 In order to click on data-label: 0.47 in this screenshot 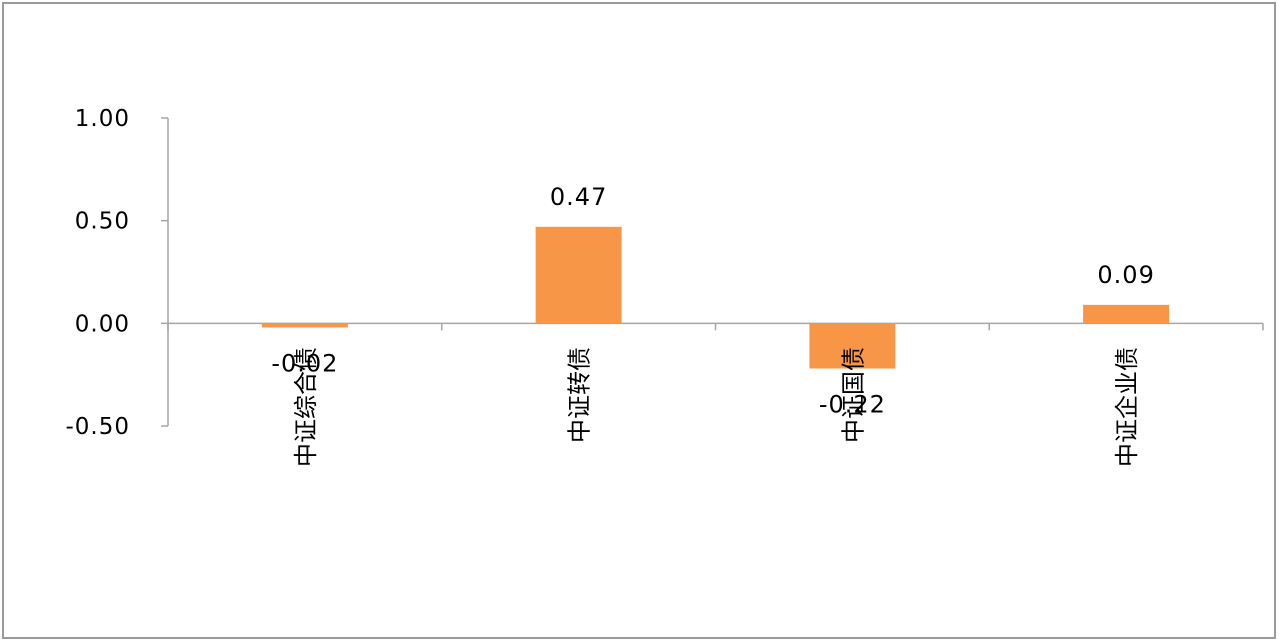, I will do `click(578, 197)`.